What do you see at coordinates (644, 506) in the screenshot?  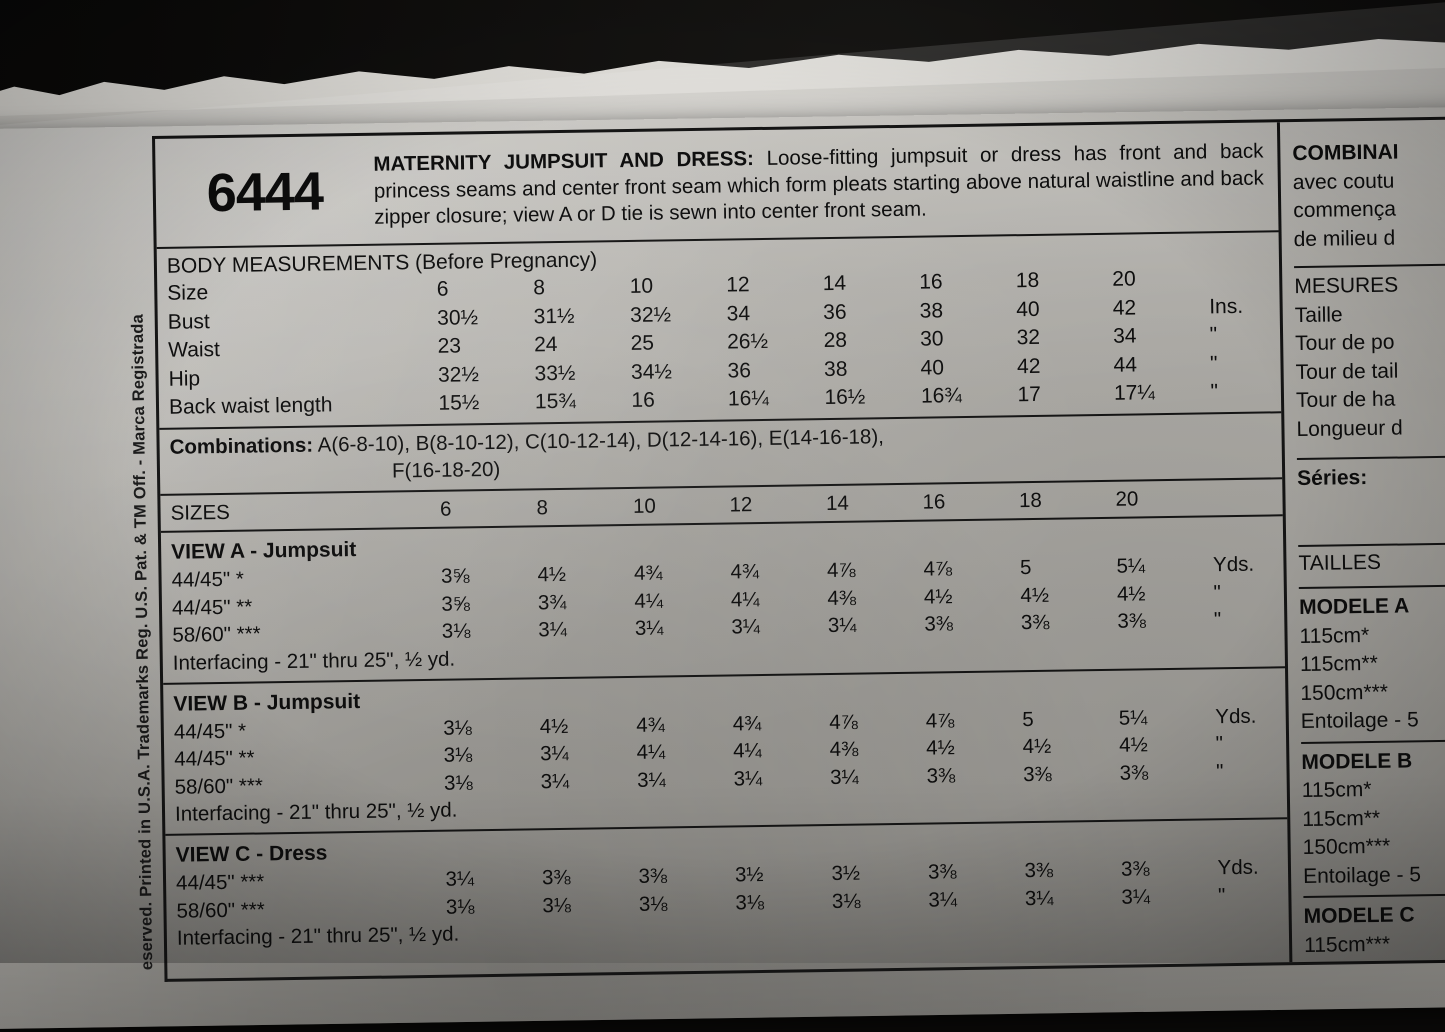 I see `size-value: 10` at bounding box center [644, 506].